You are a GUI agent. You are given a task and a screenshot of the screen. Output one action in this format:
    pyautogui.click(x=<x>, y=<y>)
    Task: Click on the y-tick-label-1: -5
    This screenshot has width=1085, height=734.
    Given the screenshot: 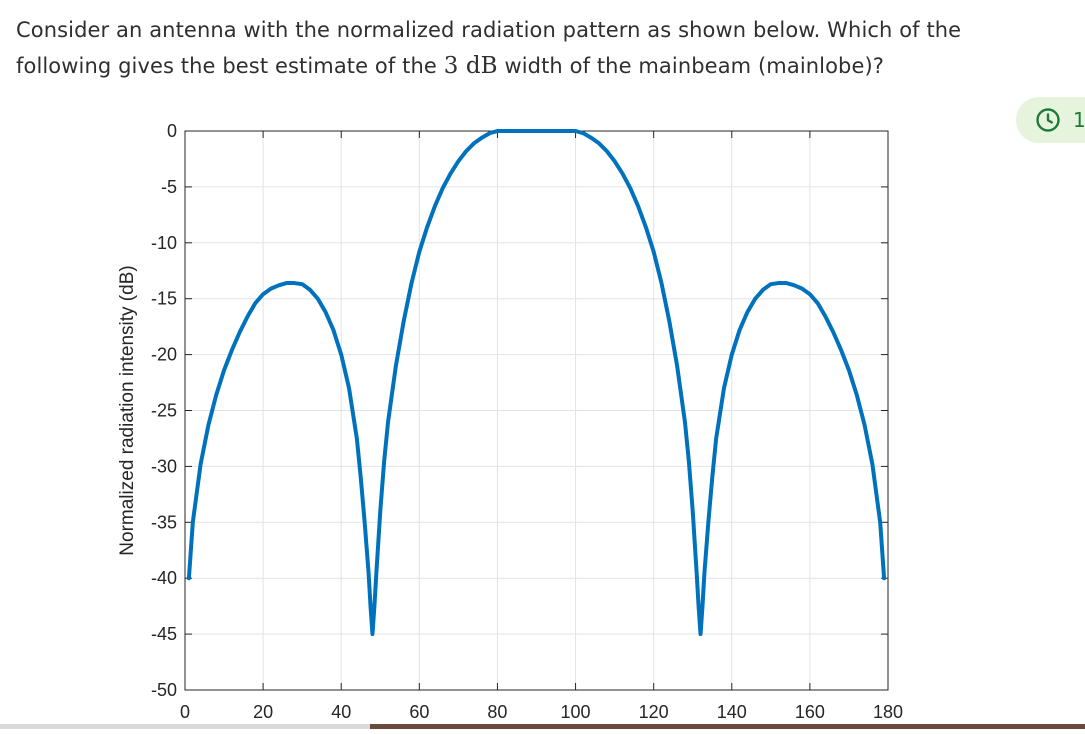 What is the action you would take?
    pyautogui.click(x=169, y=187)
    